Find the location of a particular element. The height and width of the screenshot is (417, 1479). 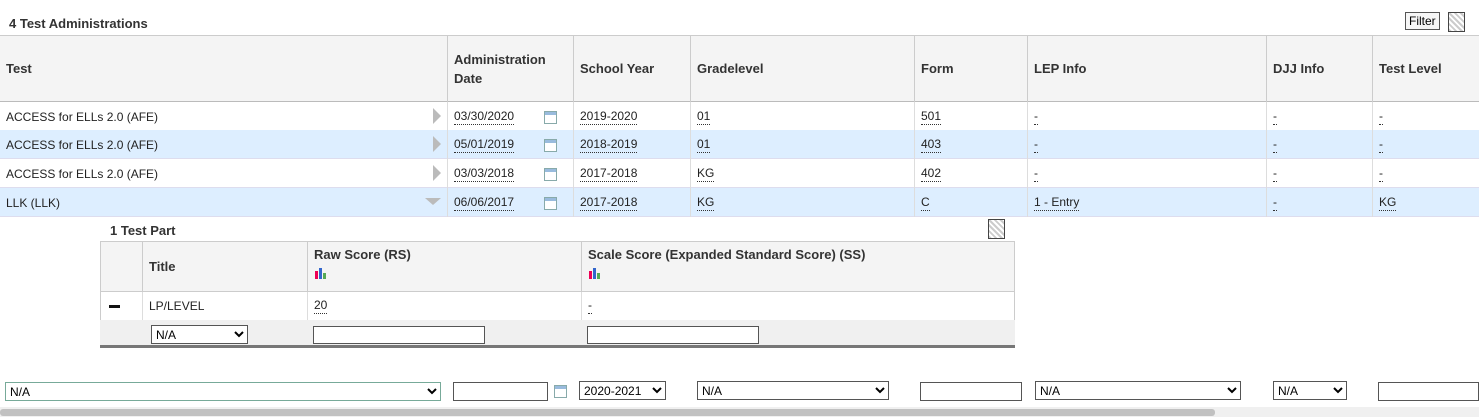

cell-text: C is located at coordinates (925, 202).